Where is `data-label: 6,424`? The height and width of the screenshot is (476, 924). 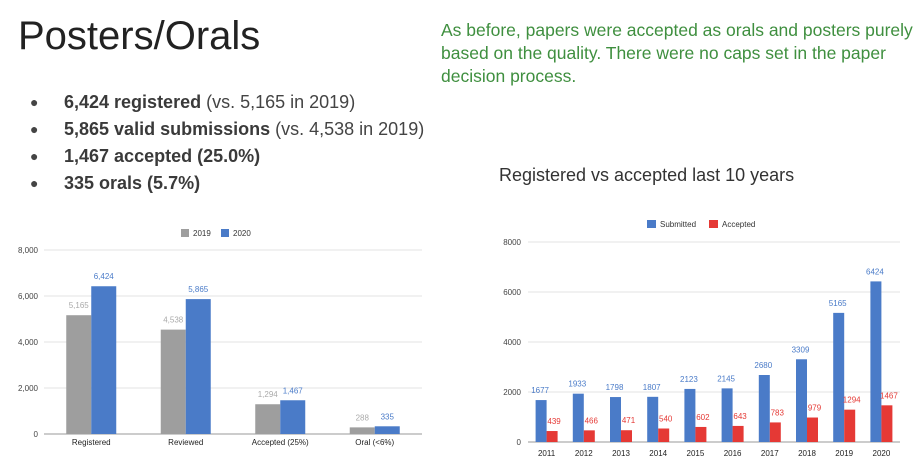 data-label: 6,424 is located at coordinates (104, 276).